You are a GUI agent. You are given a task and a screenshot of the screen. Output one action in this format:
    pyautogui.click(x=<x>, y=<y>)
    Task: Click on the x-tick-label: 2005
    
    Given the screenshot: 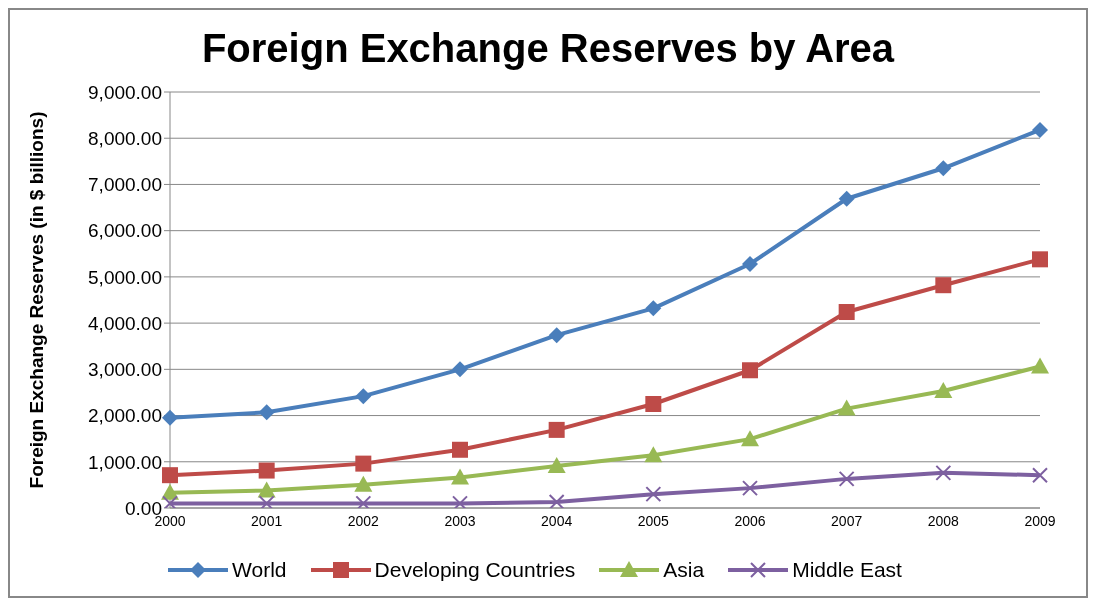 What is the action you would take?
    pyautogui.click(x=653, y=520)
    